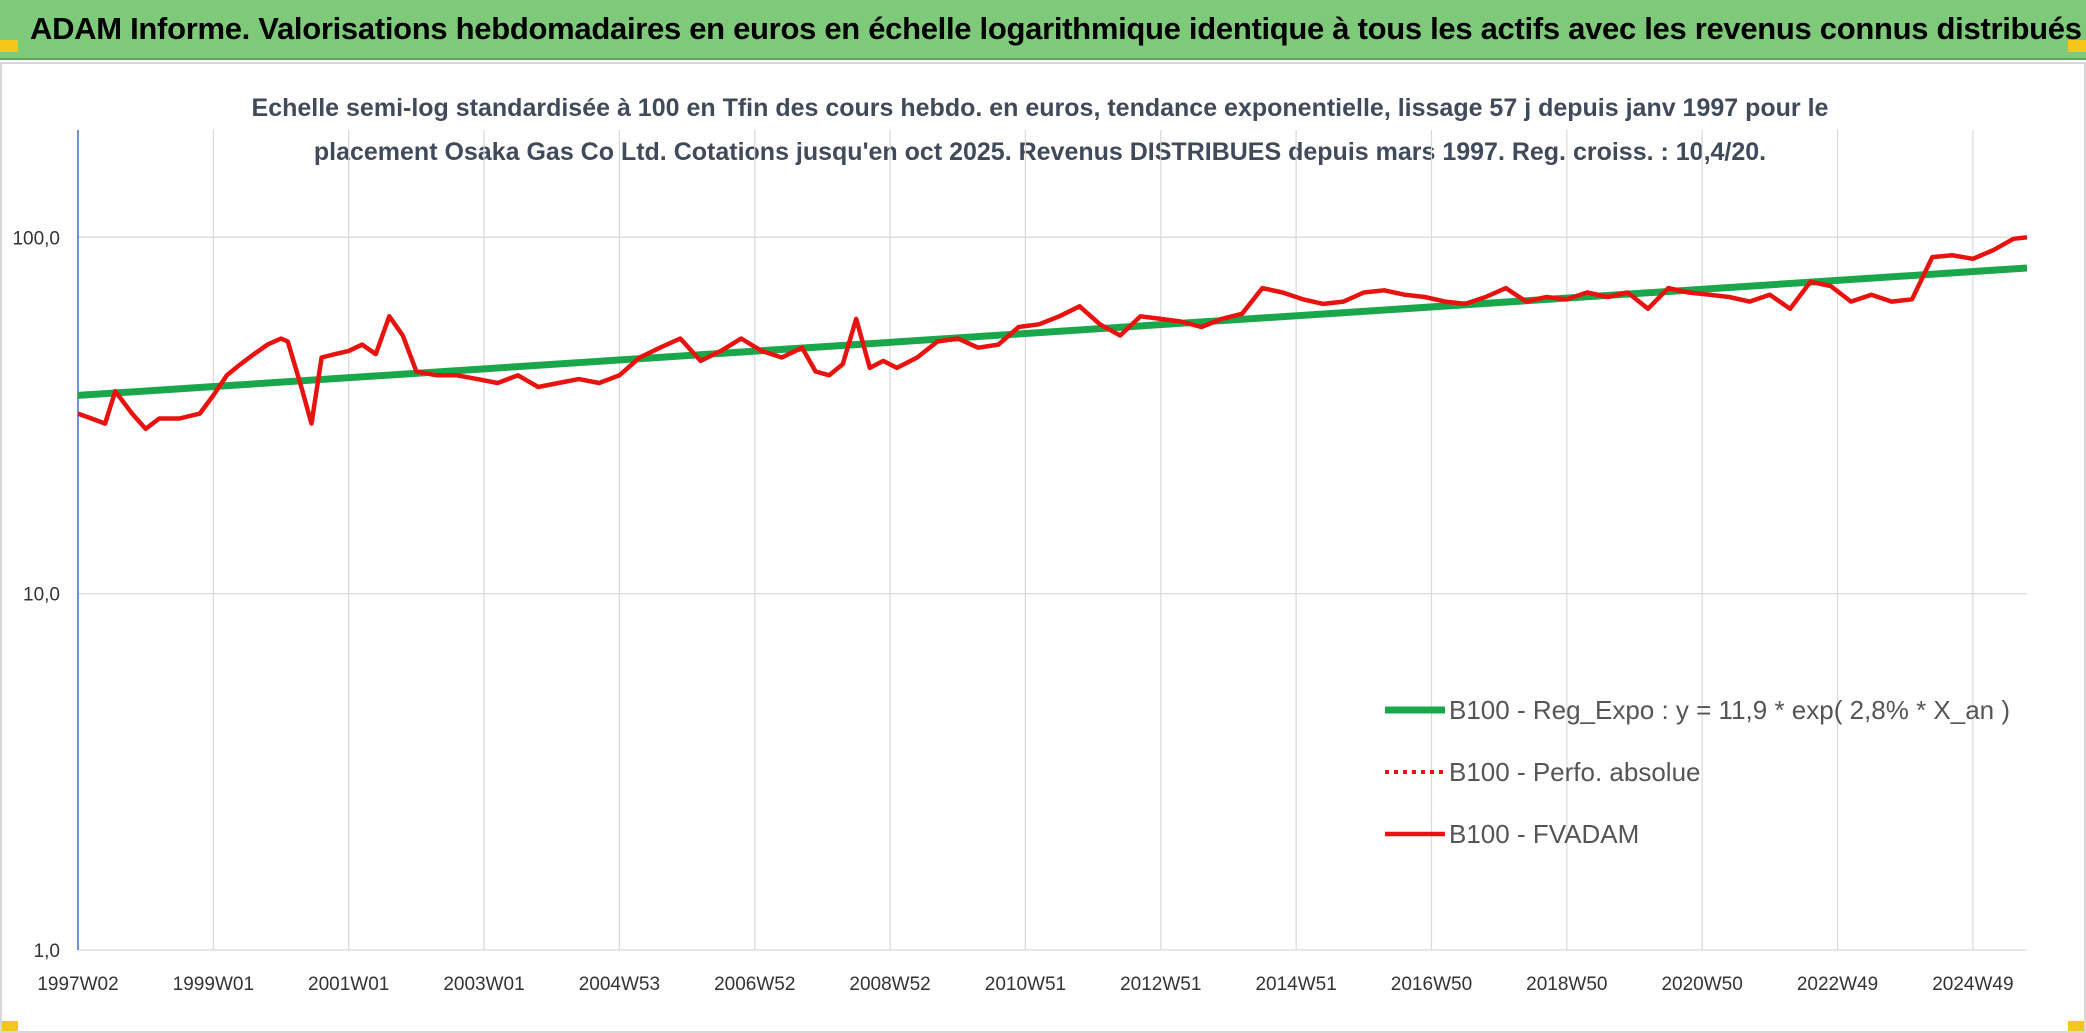  I want to click on x-tick-label: 2001W01, so click(348, 984).